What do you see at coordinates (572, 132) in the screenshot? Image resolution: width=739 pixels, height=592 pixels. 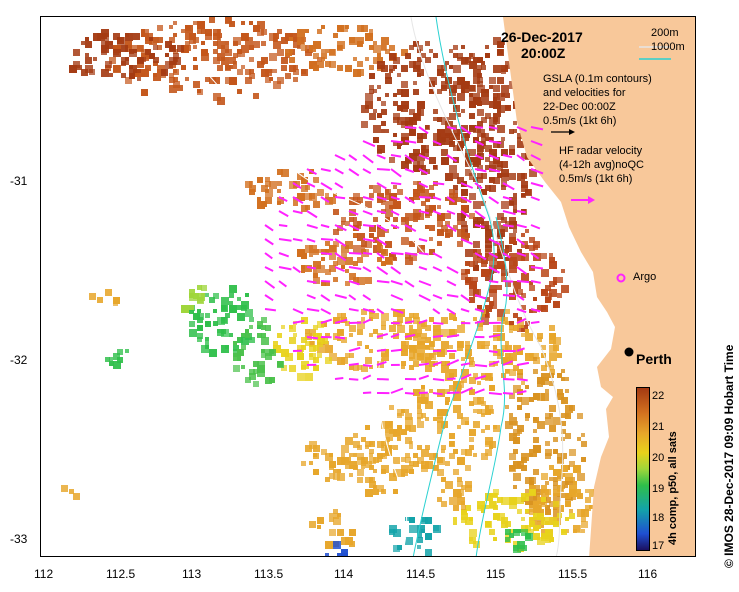 I see `gsla-scale-arrowhead` at bounding box center [572, 132].